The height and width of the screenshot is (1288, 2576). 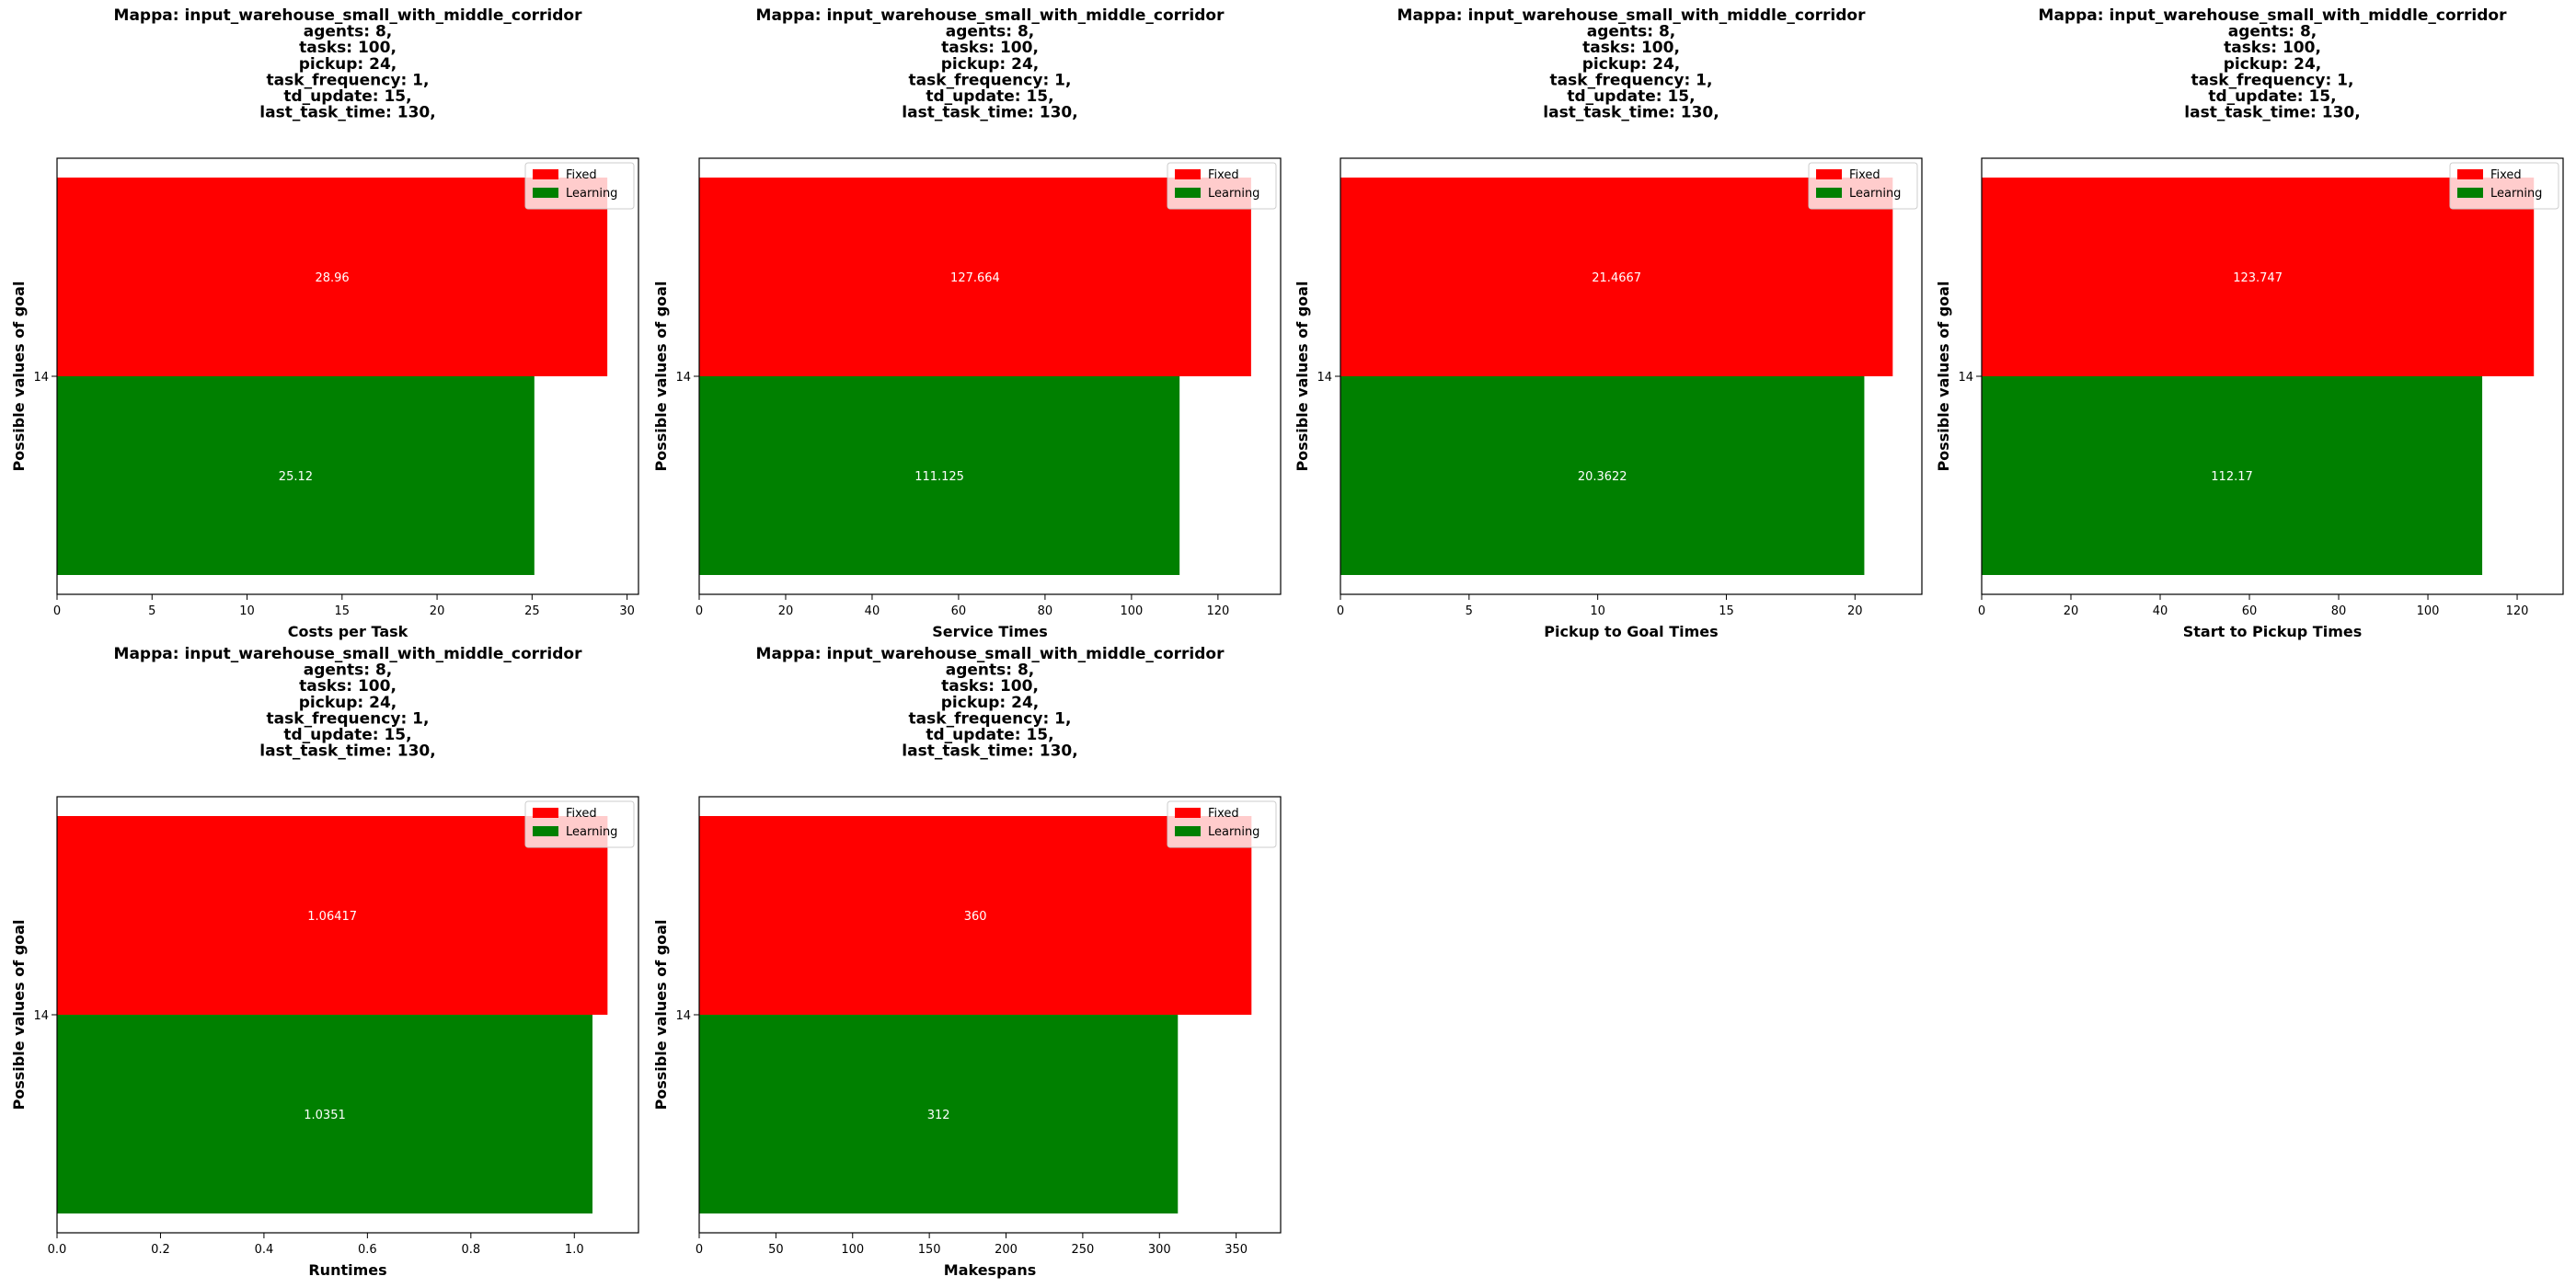 I want to click on bar-value-label: 123.747, so click(x=2258, y=278).